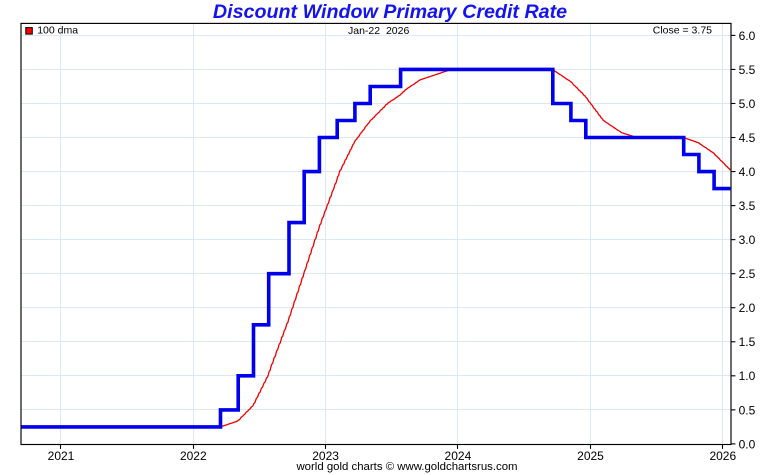  I want to click on svg-text: 5.0, so click(747, 104).